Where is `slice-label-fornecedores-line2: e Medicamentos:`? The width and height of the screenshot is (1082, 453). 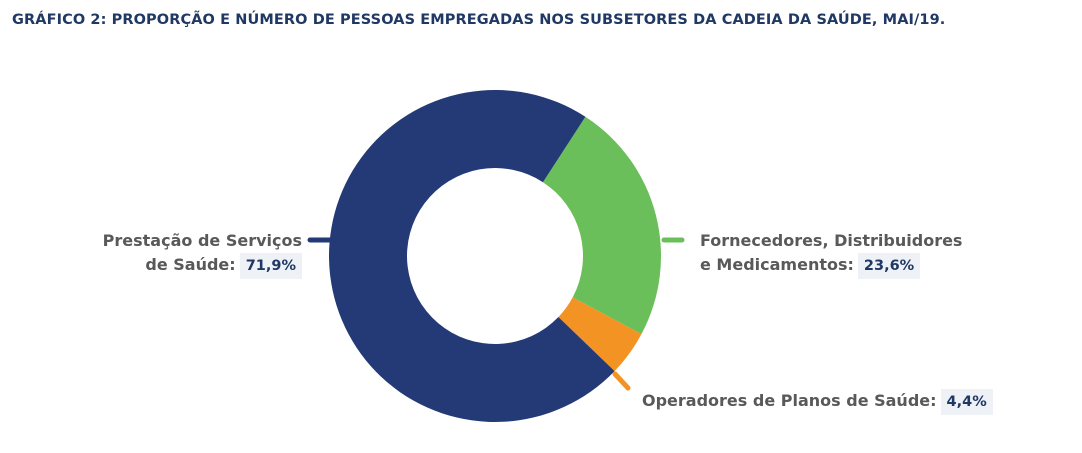
slice-label-fornecedores-line2: e Medicamentos: is located at coordinates (777, 264).